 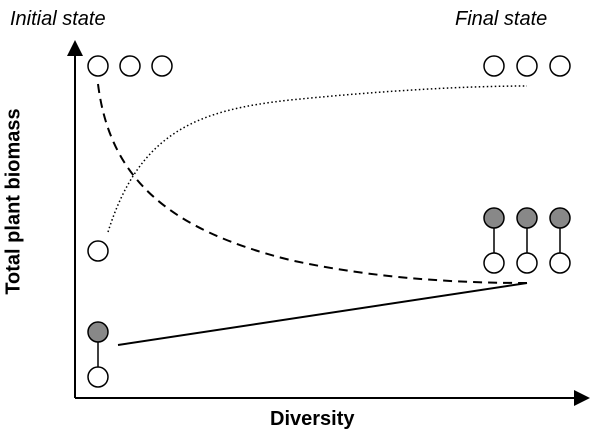 What do you see at coordinates (58, 19) in the screenshot?
I see `initial-state-label: Initial state` at bounding box center [58, 19].